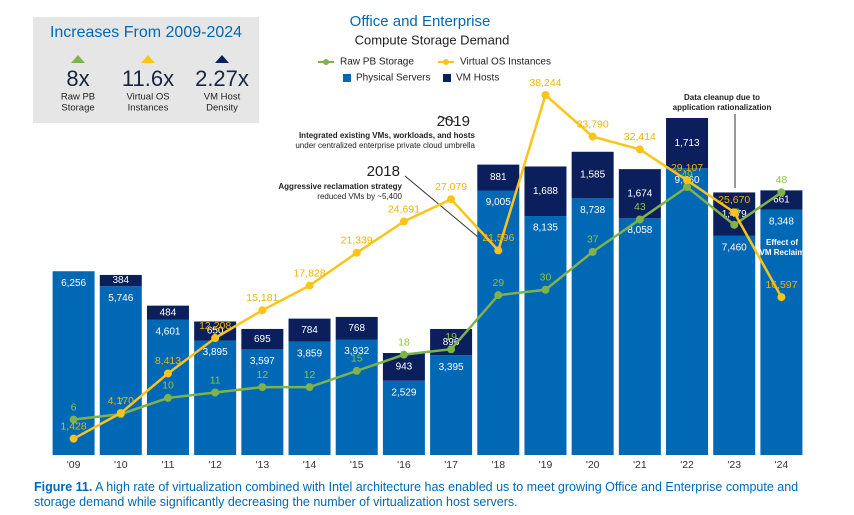 This screenshot has width=854, height=515. Describe the element at coordinates (404, 367) in the screenshot. I see `bar-value-label: 943` at that location.